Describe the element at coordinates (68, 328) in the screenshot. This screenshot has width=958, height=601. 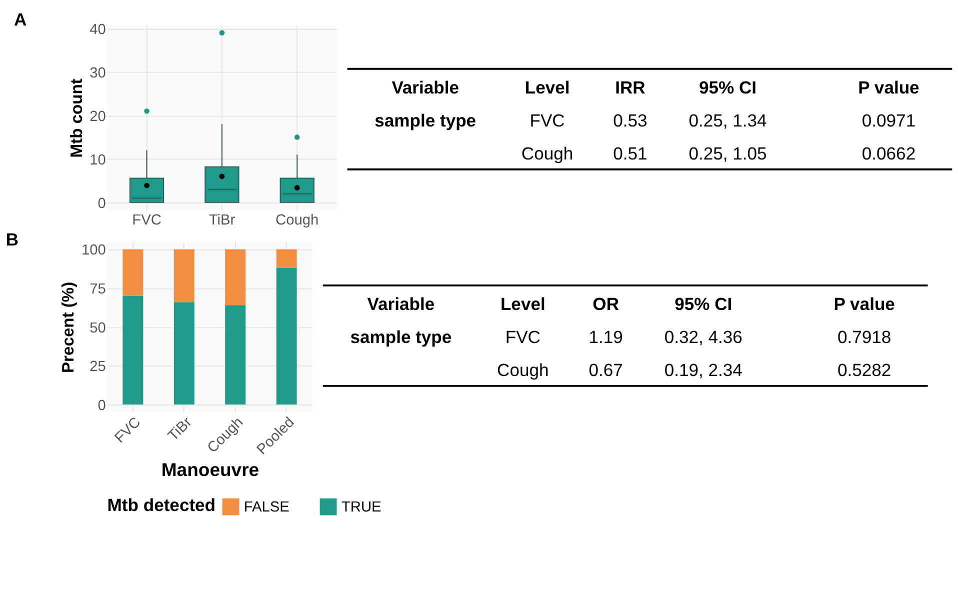
I see `y-axis-title: Precent (%)` at that location.